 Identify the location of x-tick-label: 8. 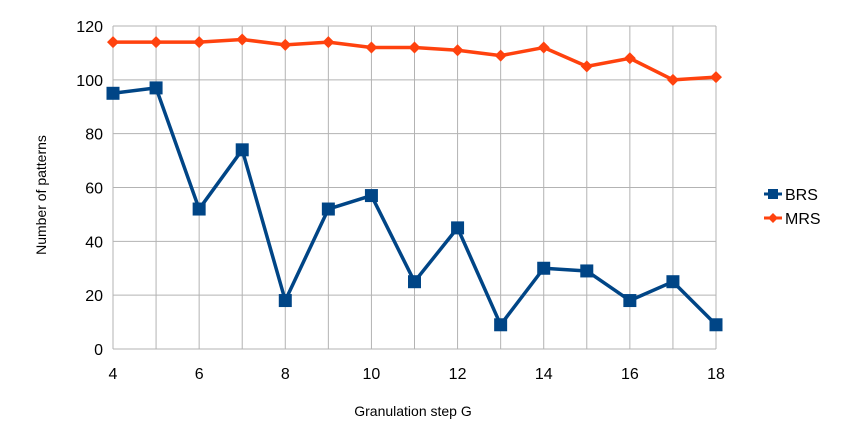
(285, 374).